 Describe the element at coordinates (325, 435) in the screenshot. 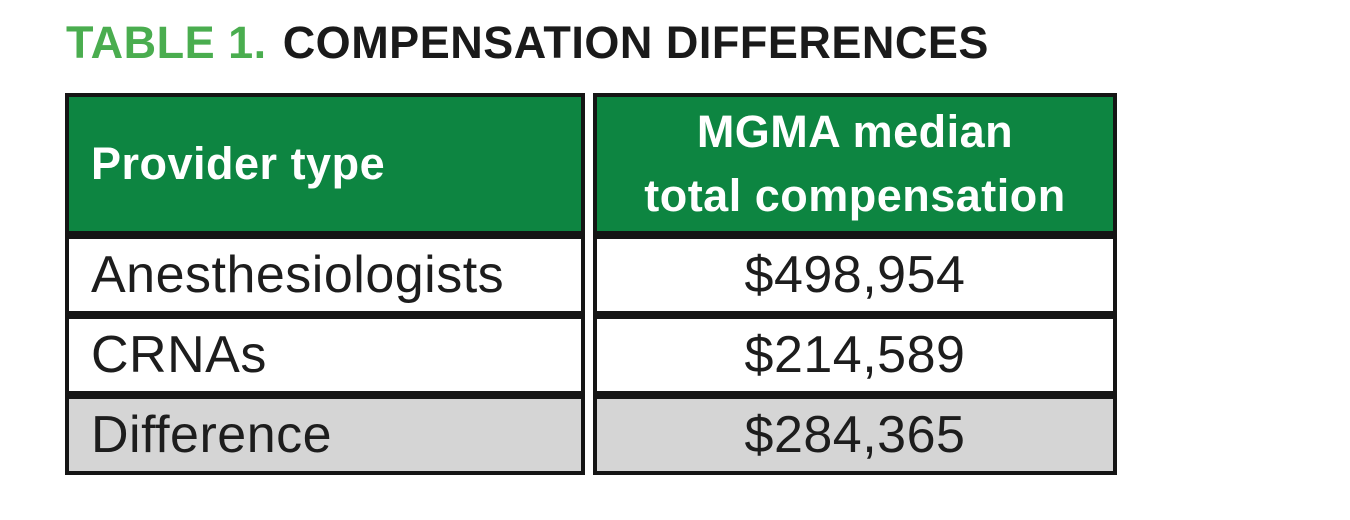

I see `cell-provider: Difference` at that location.